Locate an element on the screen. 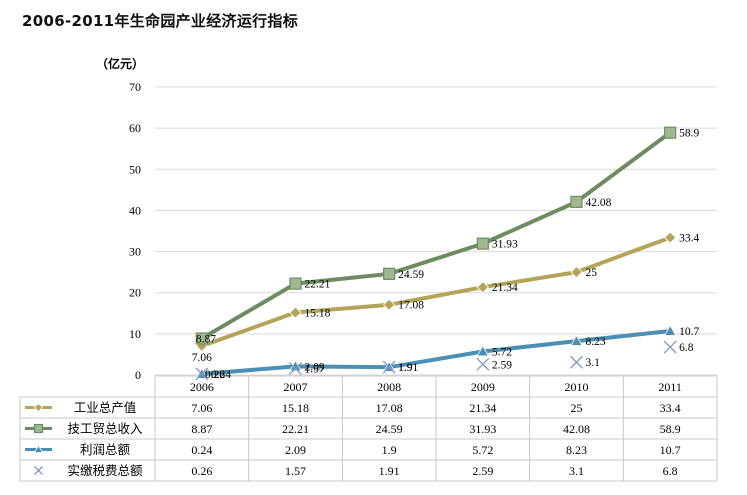 This screenshot has width=747, height=495. table-cell: 10.7 is located at coordinates (670, 450).